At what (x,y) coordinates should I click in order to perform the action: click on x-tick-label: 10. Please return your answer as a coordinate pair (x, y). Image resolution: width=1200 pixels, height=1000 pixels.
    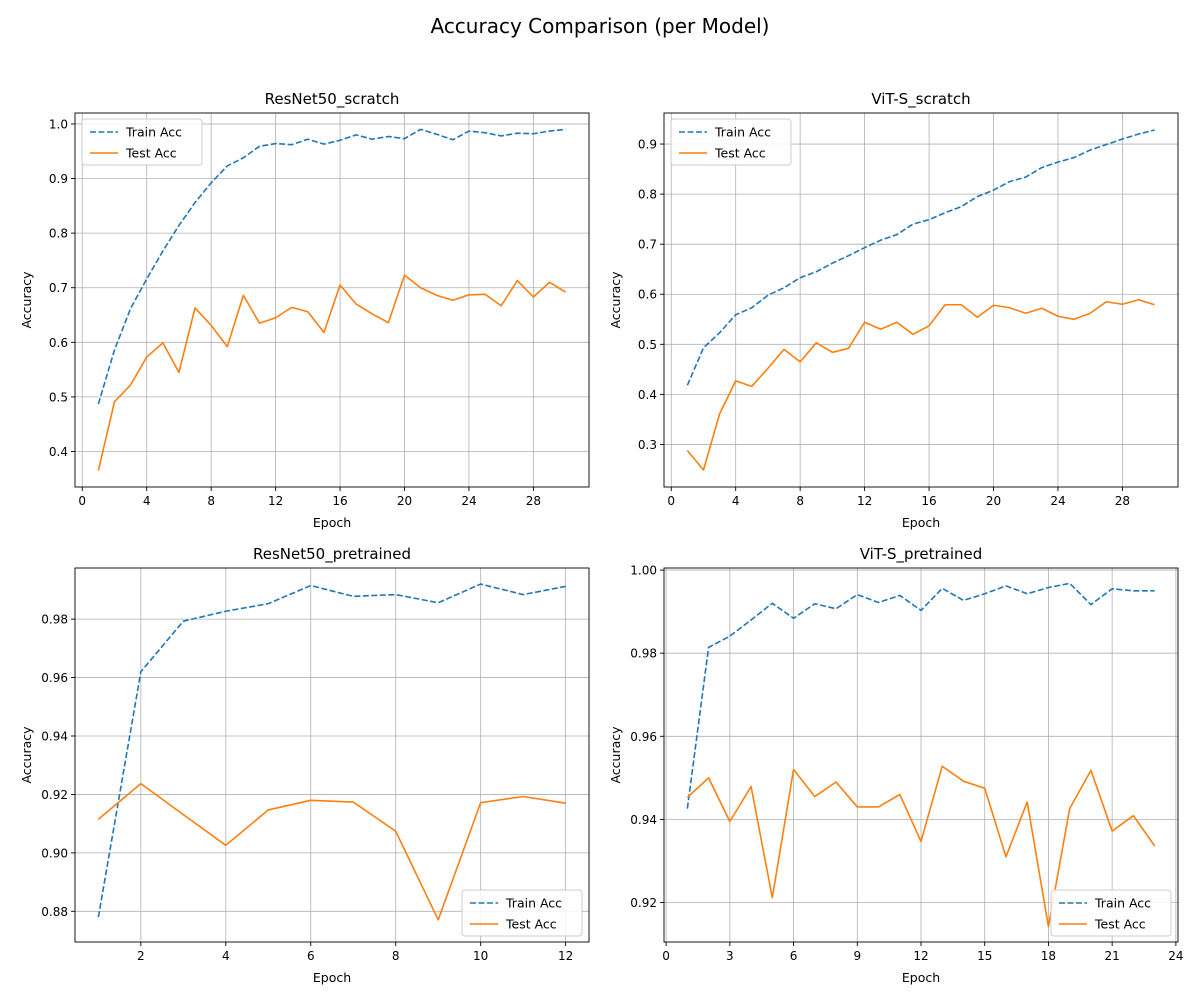
    Looking at the image, I should click on (480, 956).